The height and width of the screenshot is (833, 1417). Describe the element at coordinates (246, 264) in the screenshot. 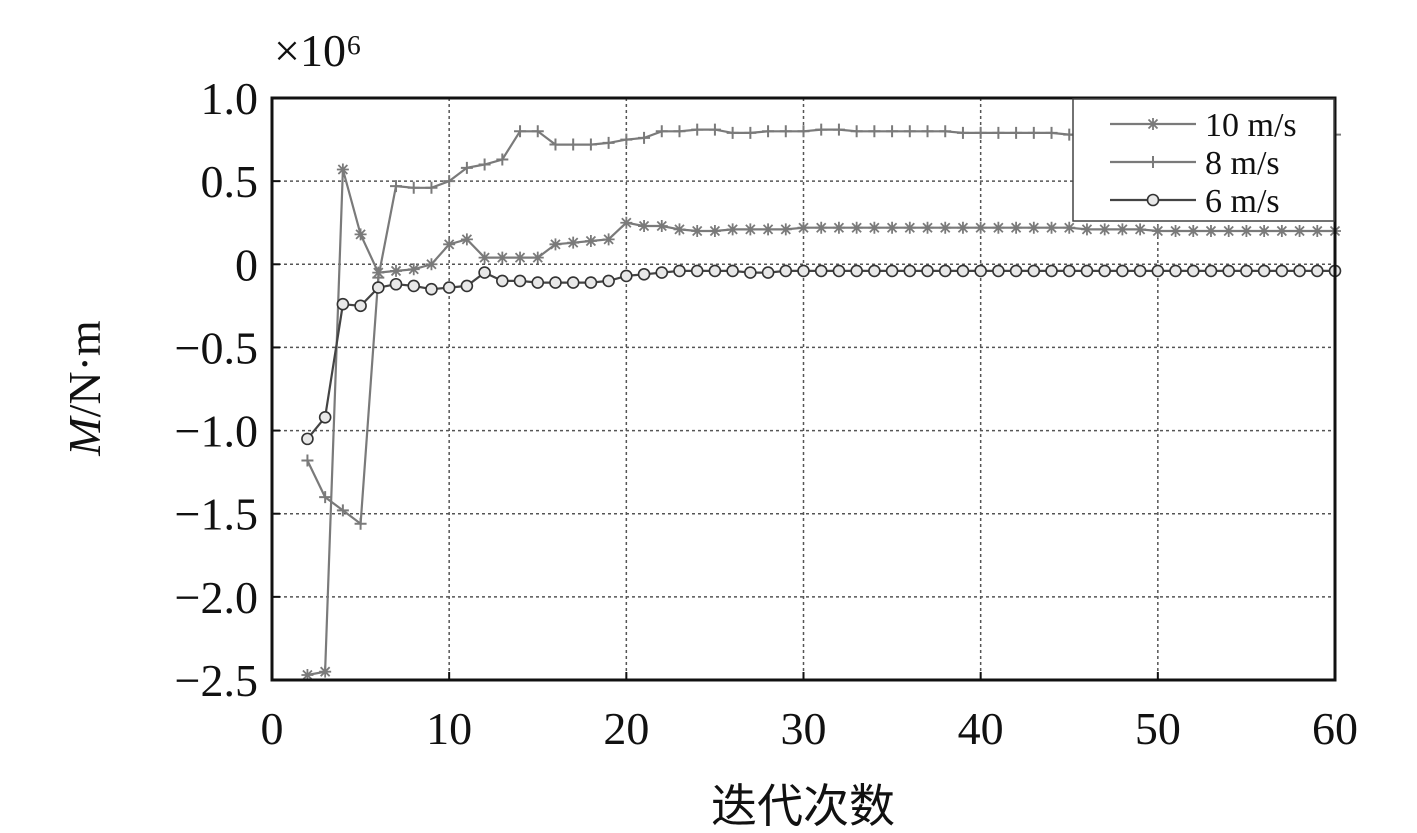

I see `y-tick-label: 0` at that location.